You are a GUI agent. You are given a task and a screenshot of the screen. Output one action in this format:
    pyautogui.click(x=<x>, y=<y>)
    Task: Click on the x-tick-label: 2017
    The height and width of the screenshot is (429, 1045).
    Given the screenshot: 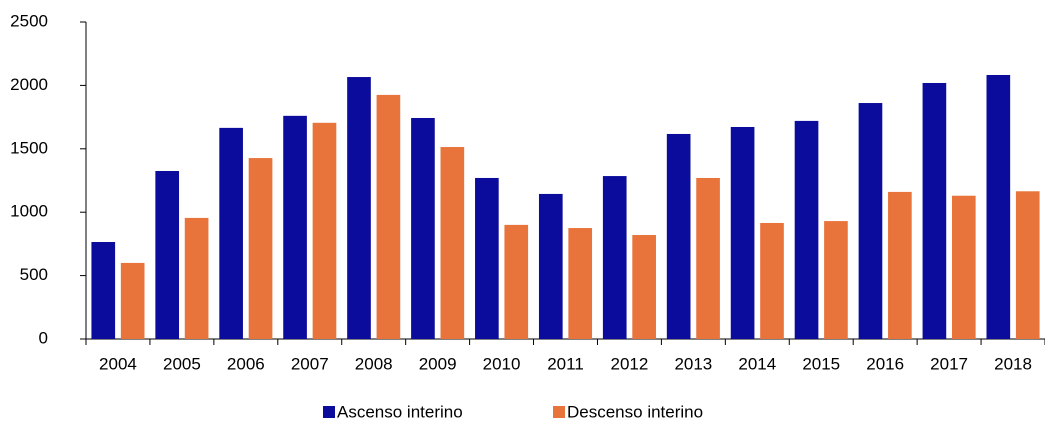 What is the action you would take?
    pyautogui.click(x=949, y=363)
    